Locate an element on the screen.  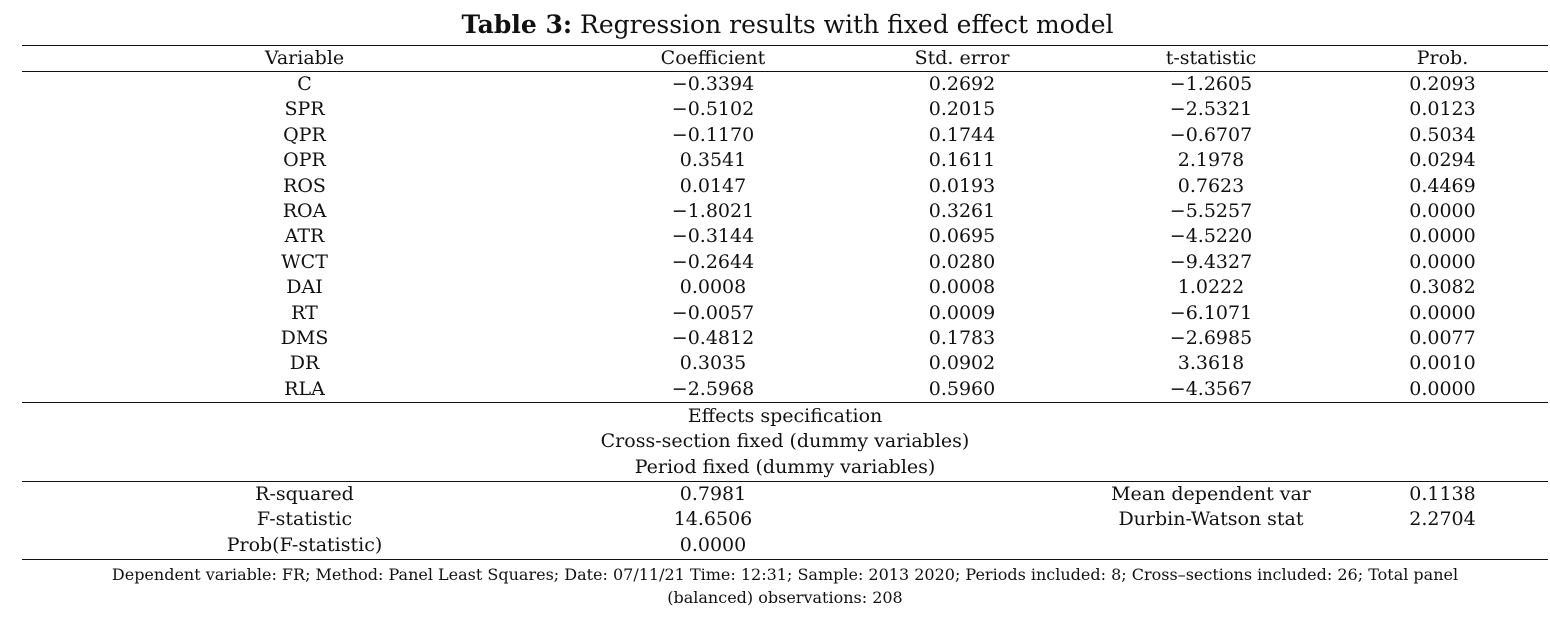
rows-cell: 0.1744 is located at coordinates (962, 134).